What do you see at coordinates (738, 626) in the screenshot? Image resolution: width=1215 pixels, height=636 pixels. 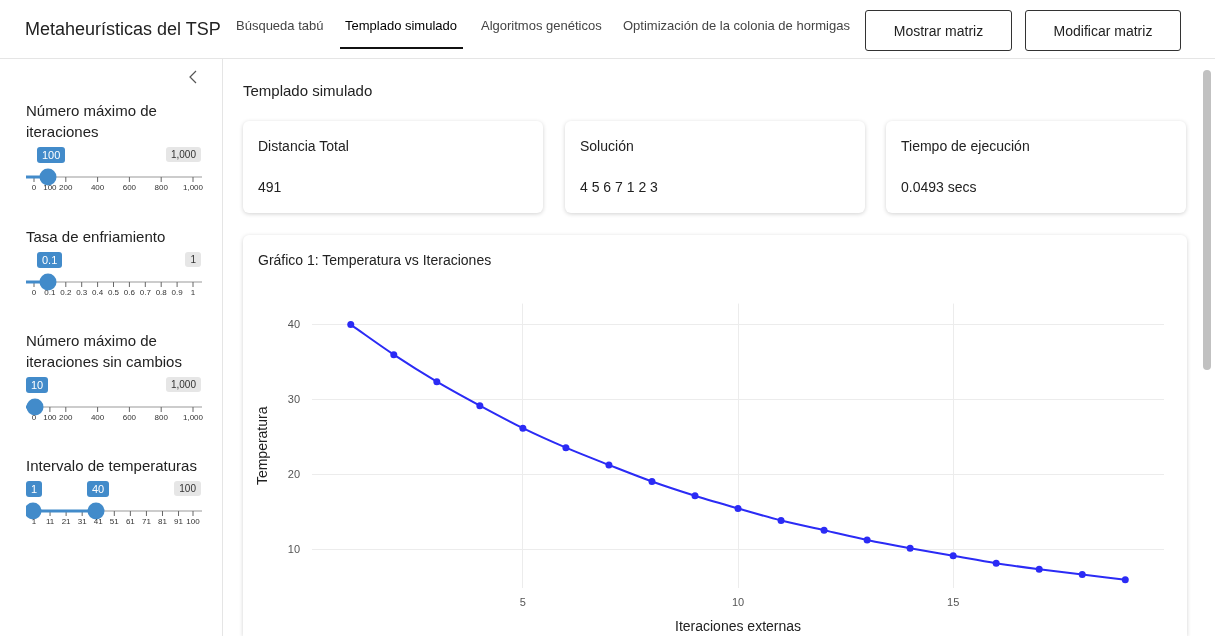 I see `x-axis-title: Iteraciones externas` at bounding box center [738, 626].